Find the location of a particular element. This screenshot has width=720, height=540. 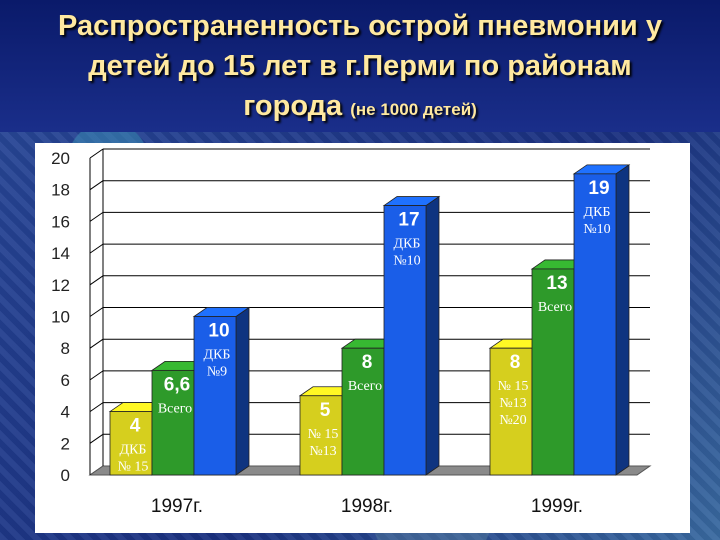

bar-annotation: ДКБ № 15 is located at coordinates (133, 459).